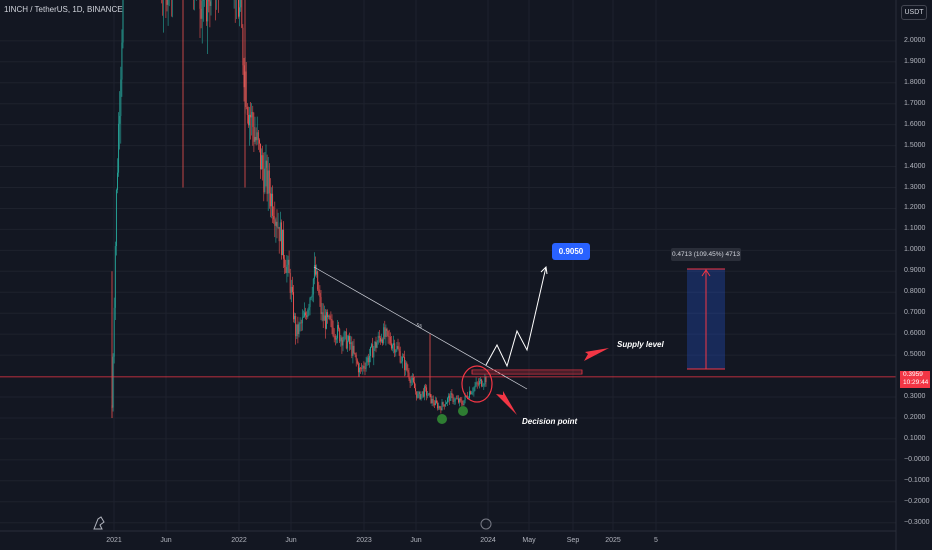 The image size is (932, 550). I want to click on current-price-badge: 0.3959 10:29:44, so click(915, 379).